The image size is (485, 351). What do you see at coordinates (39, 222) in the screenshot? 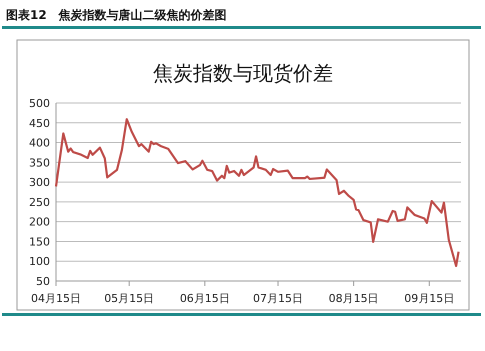
I see `y-tick-label: 200` at bounding box center [39, 222].